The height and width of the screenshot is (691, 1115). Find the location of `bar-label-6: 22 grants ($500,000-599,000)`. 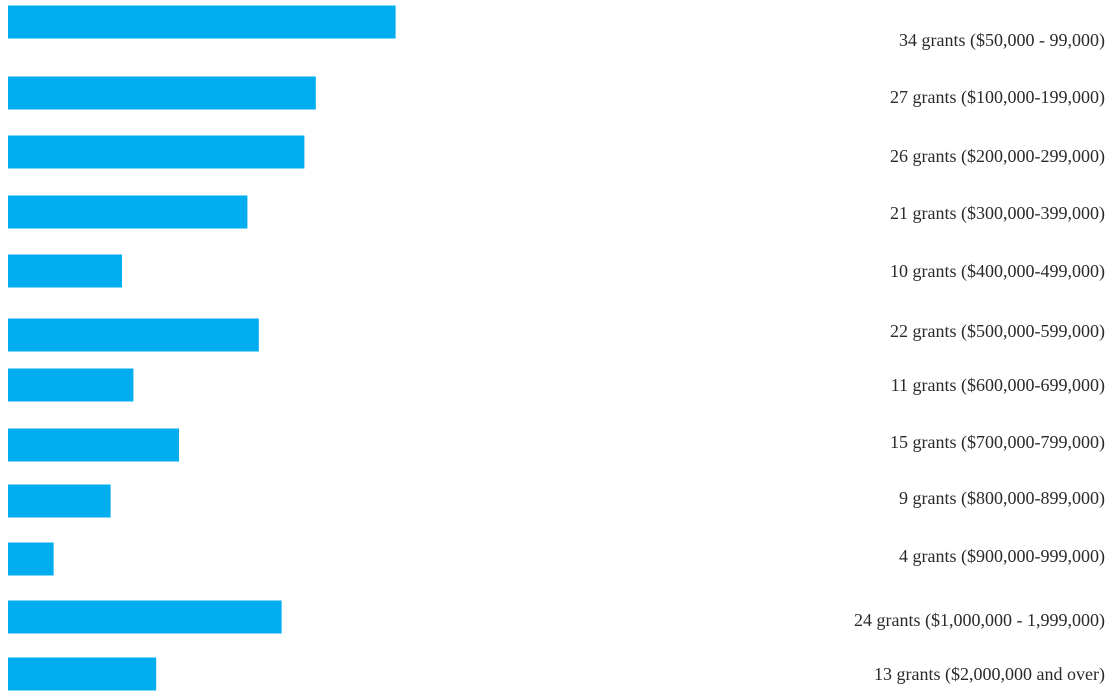

bar-label-6: 22 grants ($500,000-599,000) is located at coordinates (997, 331).